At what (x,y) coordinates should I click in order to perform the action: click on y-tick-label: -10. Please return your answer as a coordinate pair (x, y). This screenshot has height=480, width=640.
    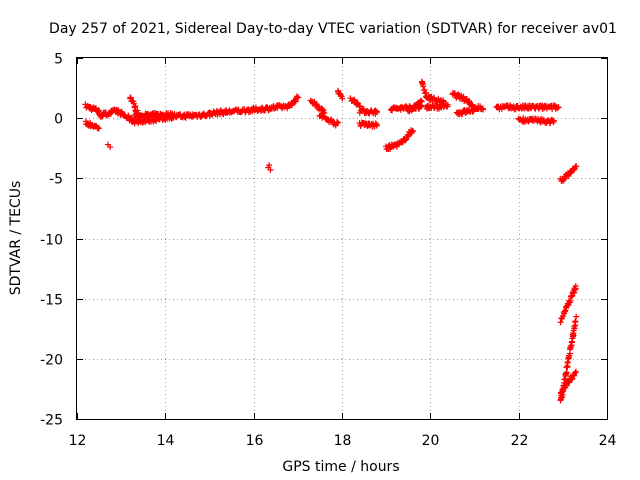
    Looking at the image, I should click on (51, 241).